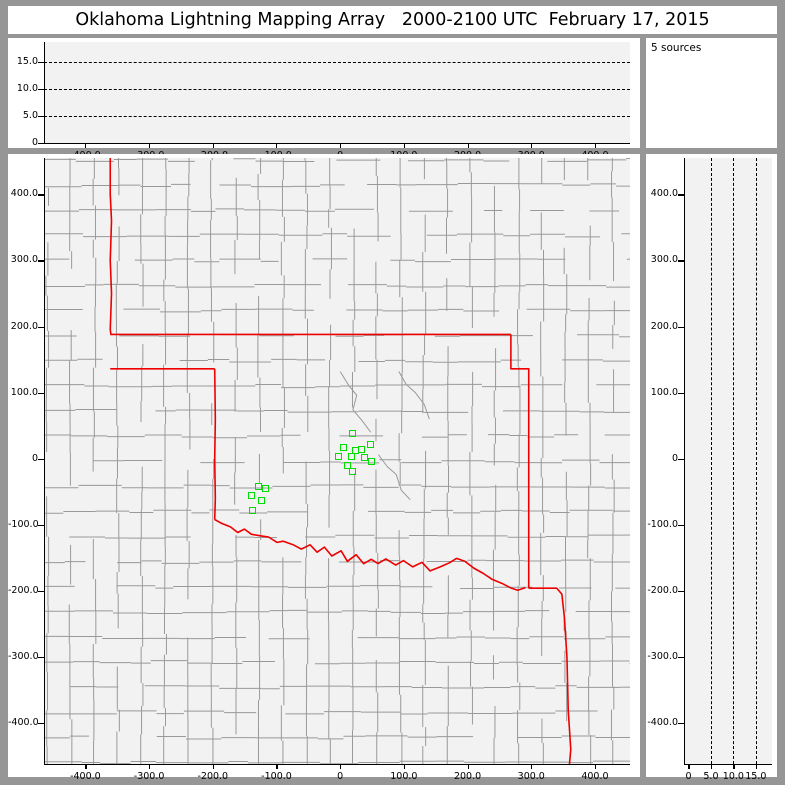 The image size is (785, 785). What do you see at coordinates (111, 246) in the screenshot?
I see `state-border-nm-co` at bounding box center [111, 246].